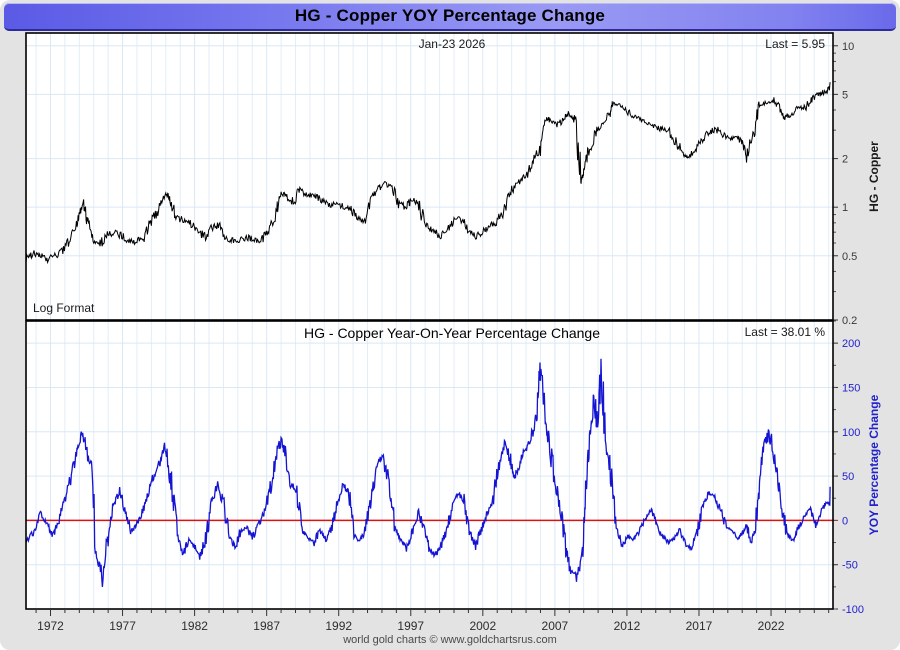 This screenshot has width=900, height=650. What do you see at coordinates (848, 477) in the screenshot?
I see `yoy-ytick-label: 50` at bounding box center [848, 477].